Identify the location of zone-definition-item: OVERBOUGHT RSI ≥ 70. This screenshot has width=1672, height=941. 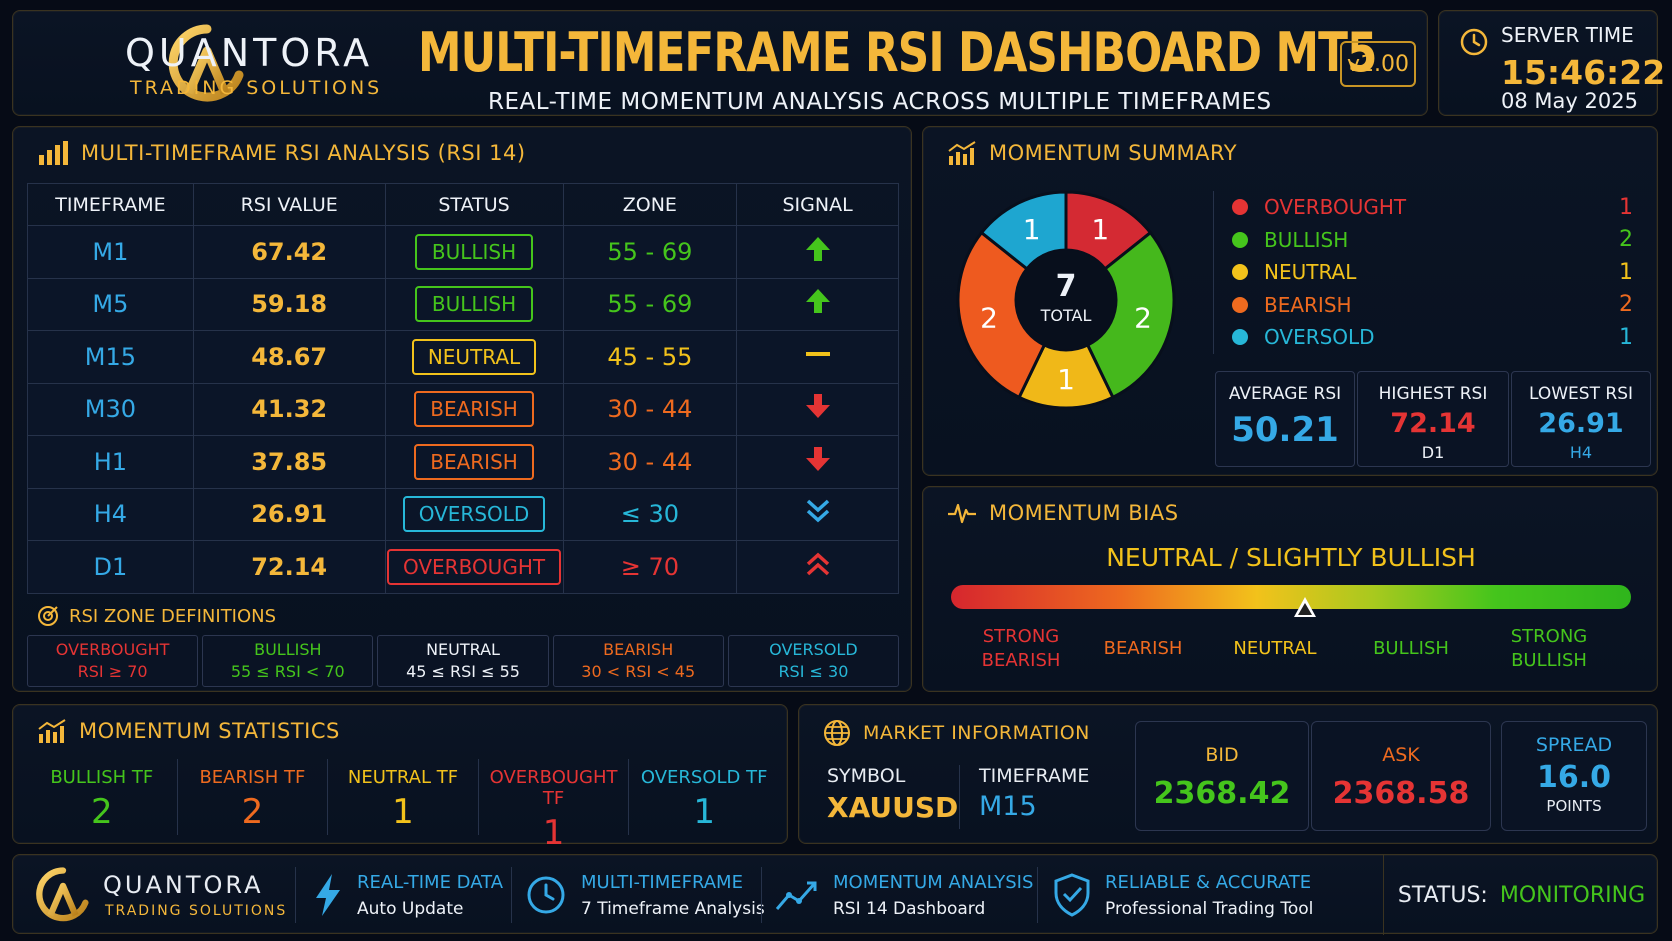
(113, 661).